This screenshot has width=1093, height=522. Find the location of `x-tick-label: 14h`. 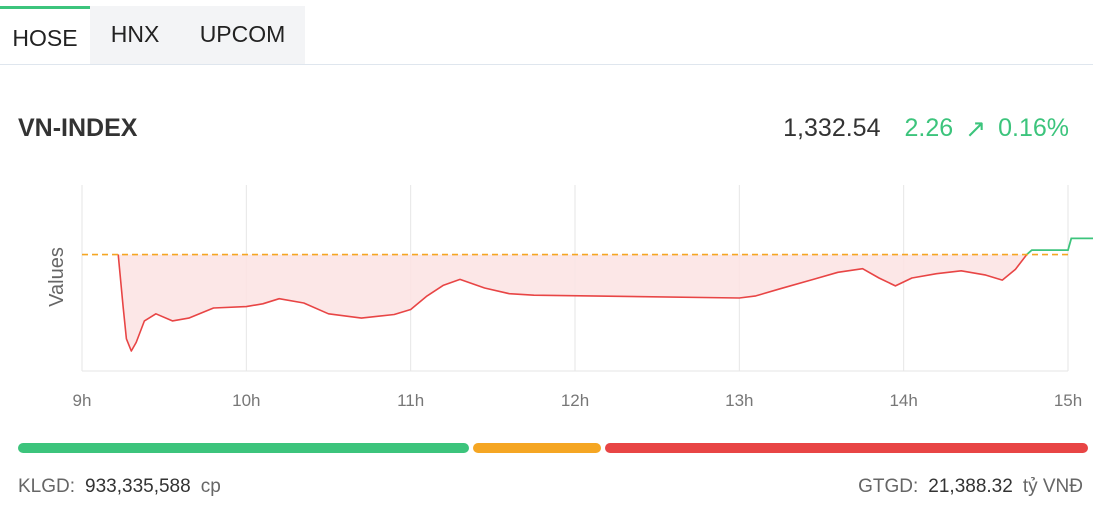

x-tick-label: 14h is located at coordinates (903, 400).